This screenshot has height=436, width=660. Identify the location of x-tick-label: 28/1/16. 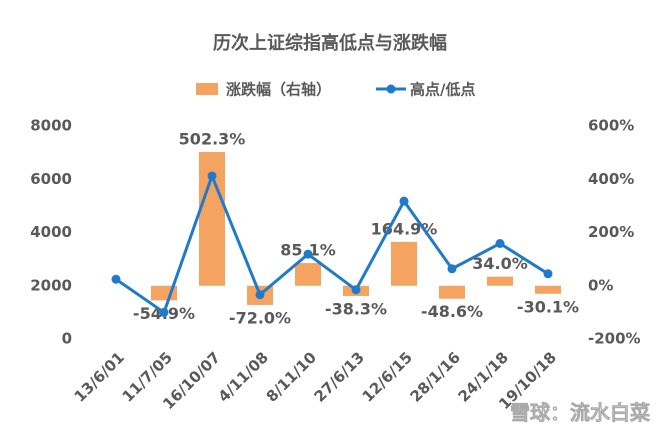
(435, 376).